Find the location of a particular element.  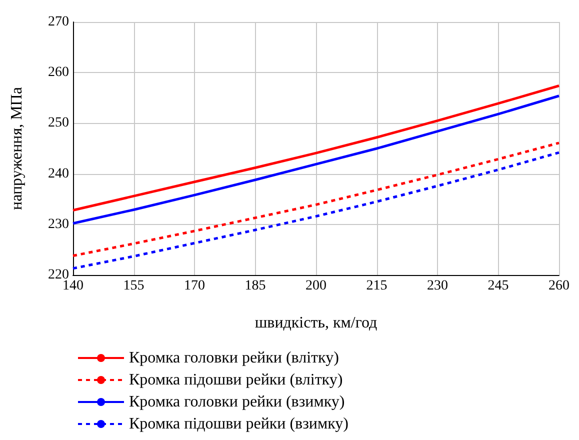

x-tick-label: 200 is located at coordinates (316, 286).